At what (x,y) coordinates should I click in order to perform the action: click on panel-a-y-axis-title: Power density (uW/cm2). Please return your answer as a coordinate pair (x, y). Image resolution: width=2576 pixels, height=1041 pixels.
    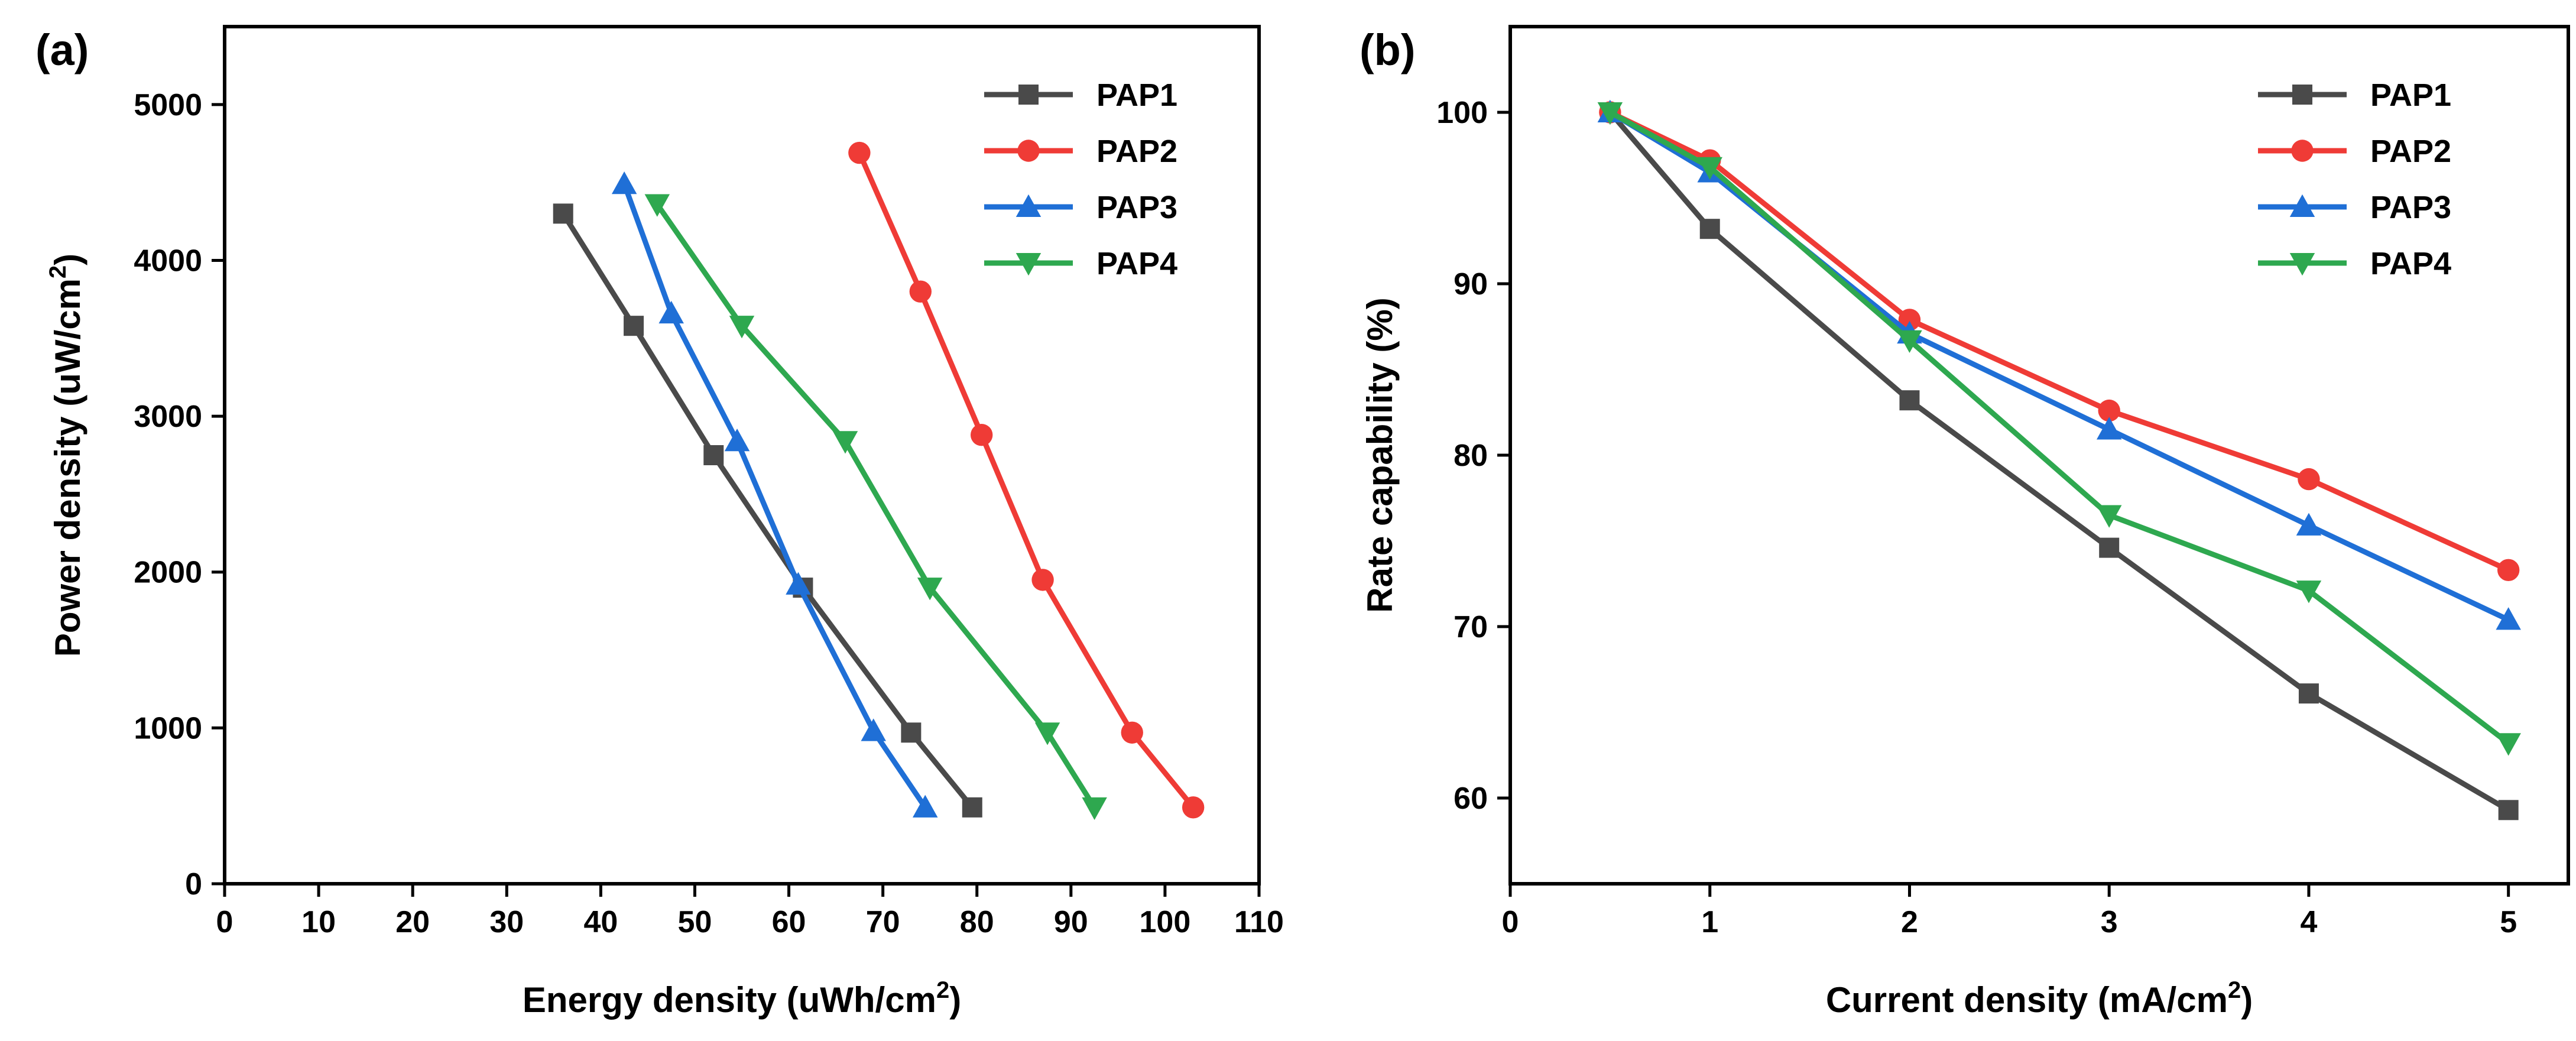
    Looking at the image, I should click on (66, 455).